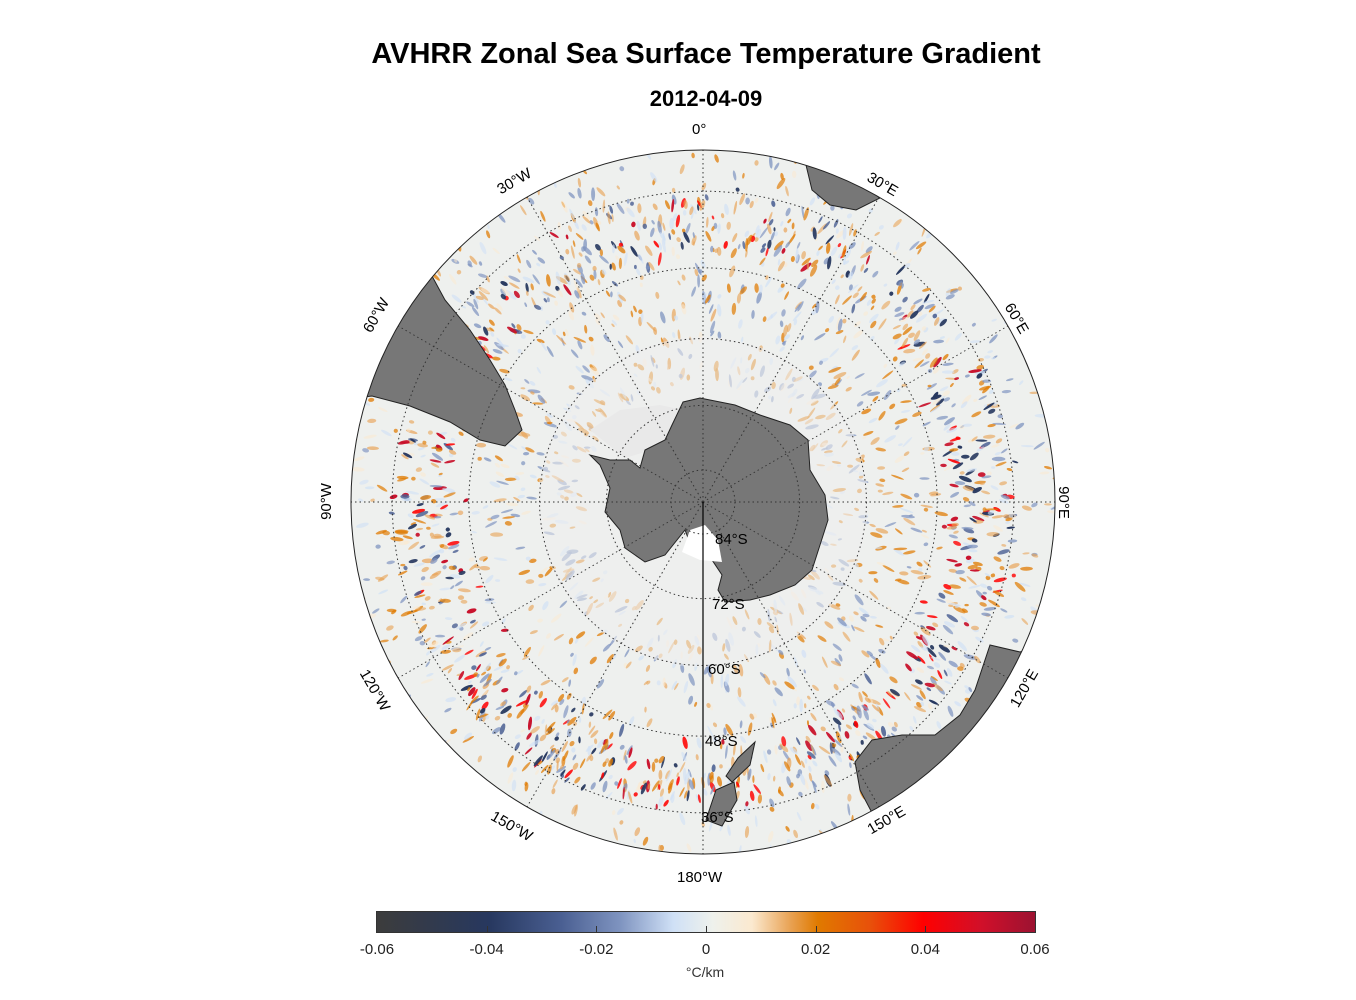 The height and width of the screenshot is (1000, 1356). What do you see at coordinates (377, 949) in the screenshot?
I see `colorbar-tick-label: -0.06` at bounding box center [377, 949].